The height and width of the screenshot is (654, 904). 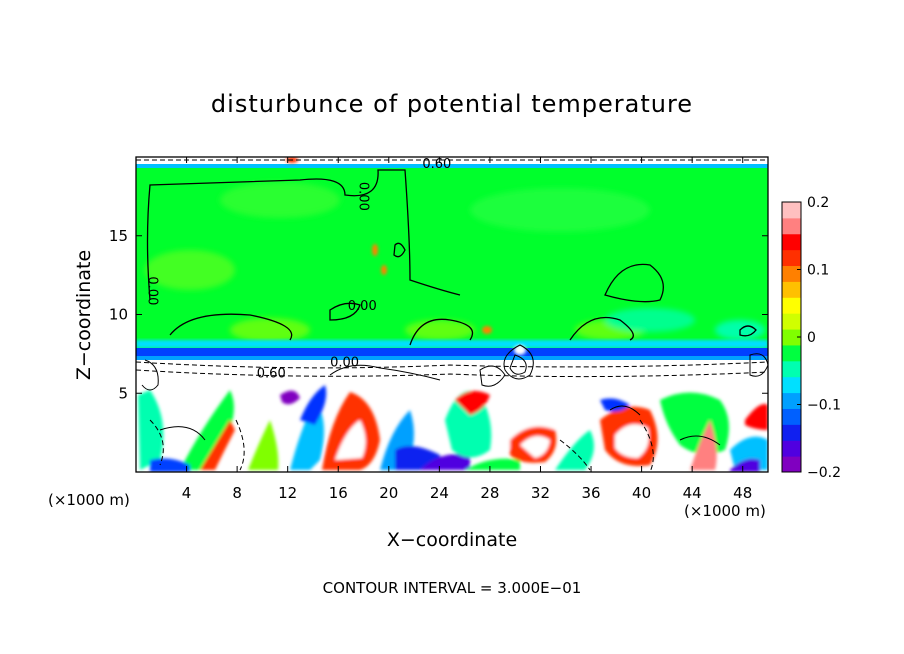 What do you see at coordinates (692, 493) in the screenshot?
I see `x-tick-label: 44` at bounding box center [692, 493].